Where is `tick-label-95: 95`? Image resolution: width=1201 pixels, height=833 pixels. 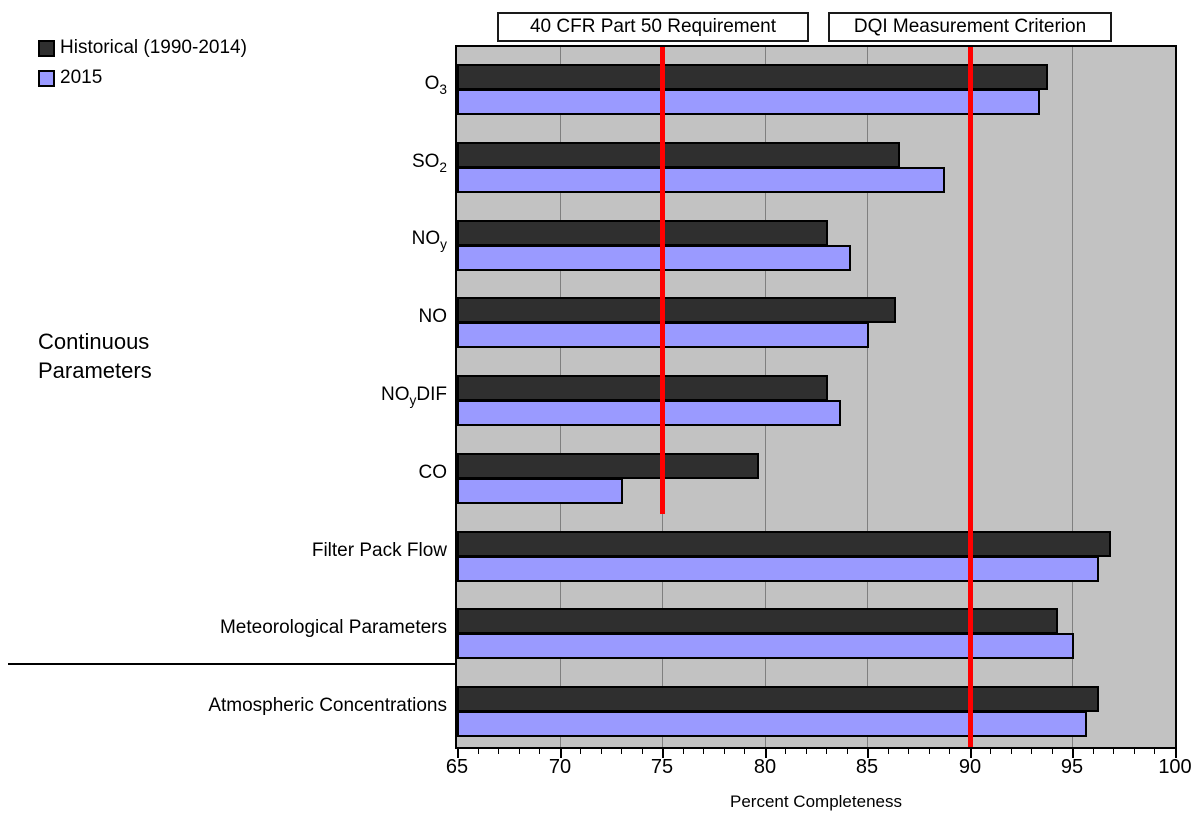
tick-label-95: 95 is located at coordinates (1072, 767).